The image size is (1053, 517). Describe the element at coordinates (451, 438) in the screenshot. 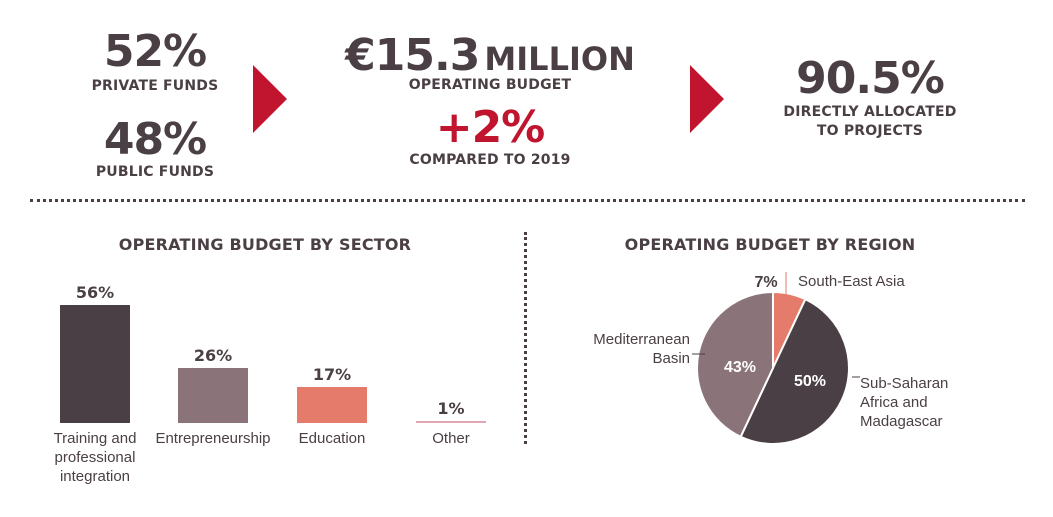

I see `bar-category-label-3-0: Other` at that location.